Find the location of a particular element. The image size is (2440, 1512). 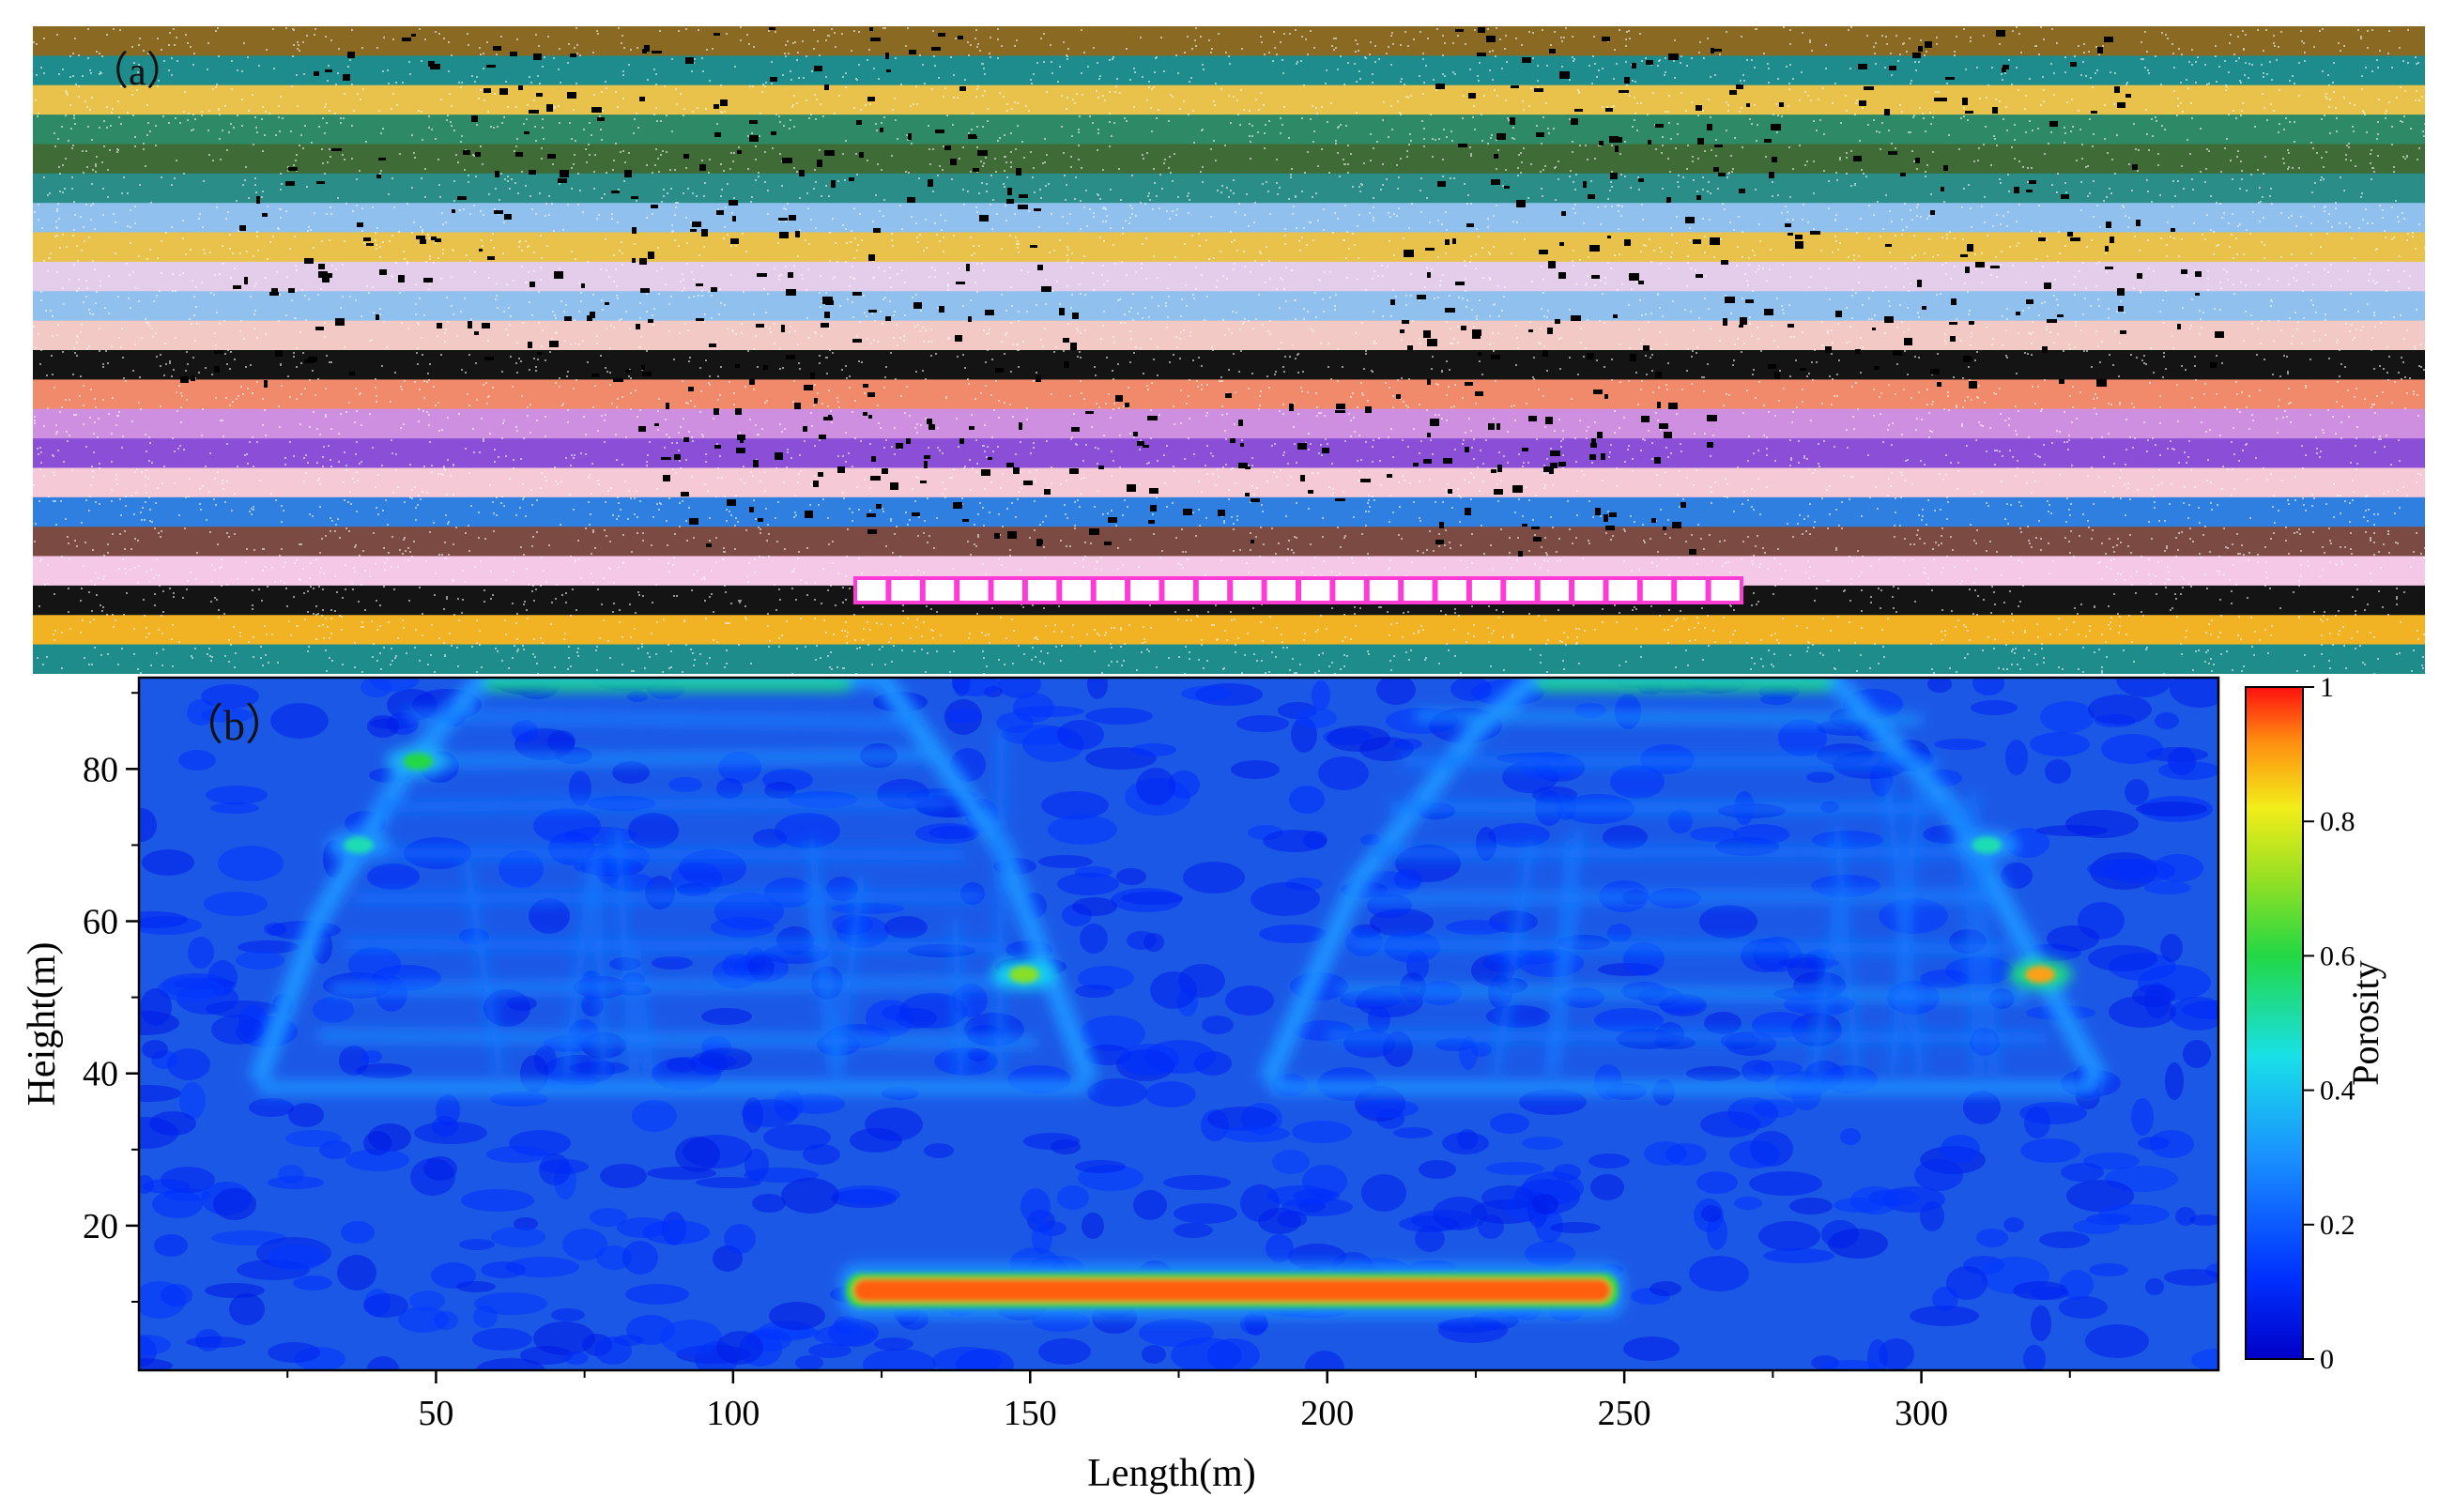

x-tick-label: 250 is located at coordinates (1625, 1413).